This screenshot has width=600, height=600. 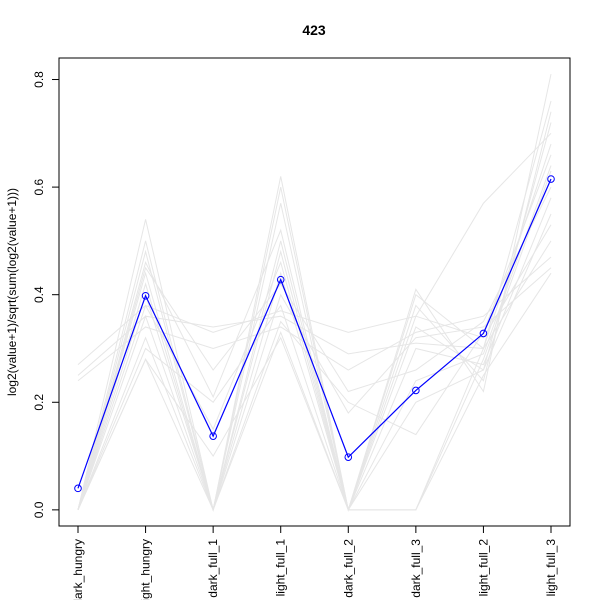 I want to click on x-tick-label-1: dark_hungry, so click(x=78, y=569).